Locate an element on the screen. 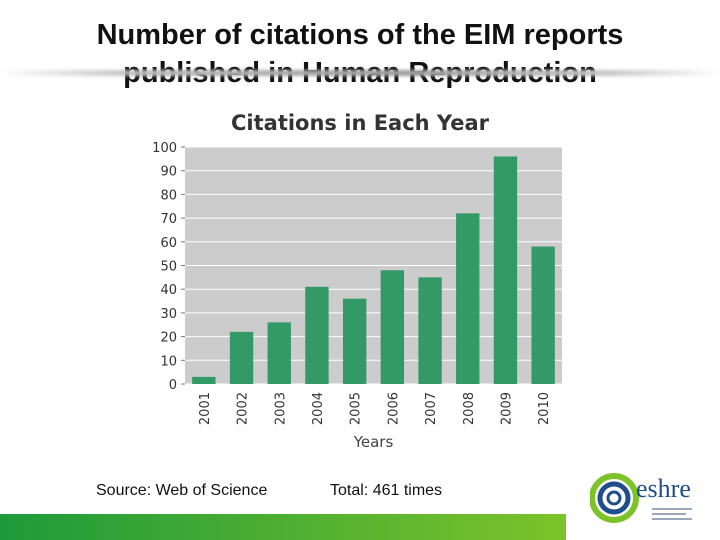  source-note: Source: Web of Science is located at coordinates (182, 490).